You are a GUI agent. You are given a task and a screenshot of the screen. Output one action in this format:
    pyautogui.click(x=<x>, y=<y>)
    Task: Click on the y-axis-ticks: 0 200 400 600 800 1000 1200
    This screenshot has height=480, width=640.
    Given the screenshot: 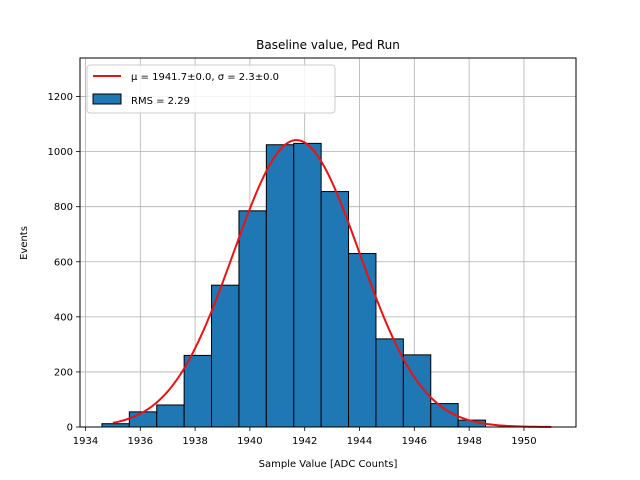 What is the action you would take?
    pyautogui.click(x=64, y=263)
    